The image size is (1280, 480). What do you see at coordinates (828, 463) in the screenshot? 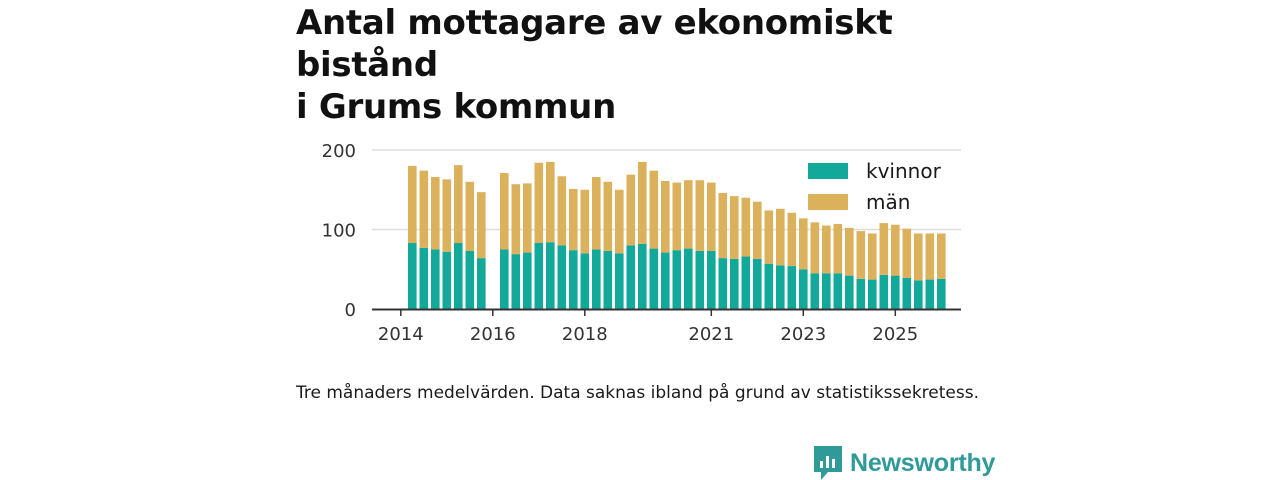
I see `newsworthy-logo-icon` at bounding box center [828, 463].